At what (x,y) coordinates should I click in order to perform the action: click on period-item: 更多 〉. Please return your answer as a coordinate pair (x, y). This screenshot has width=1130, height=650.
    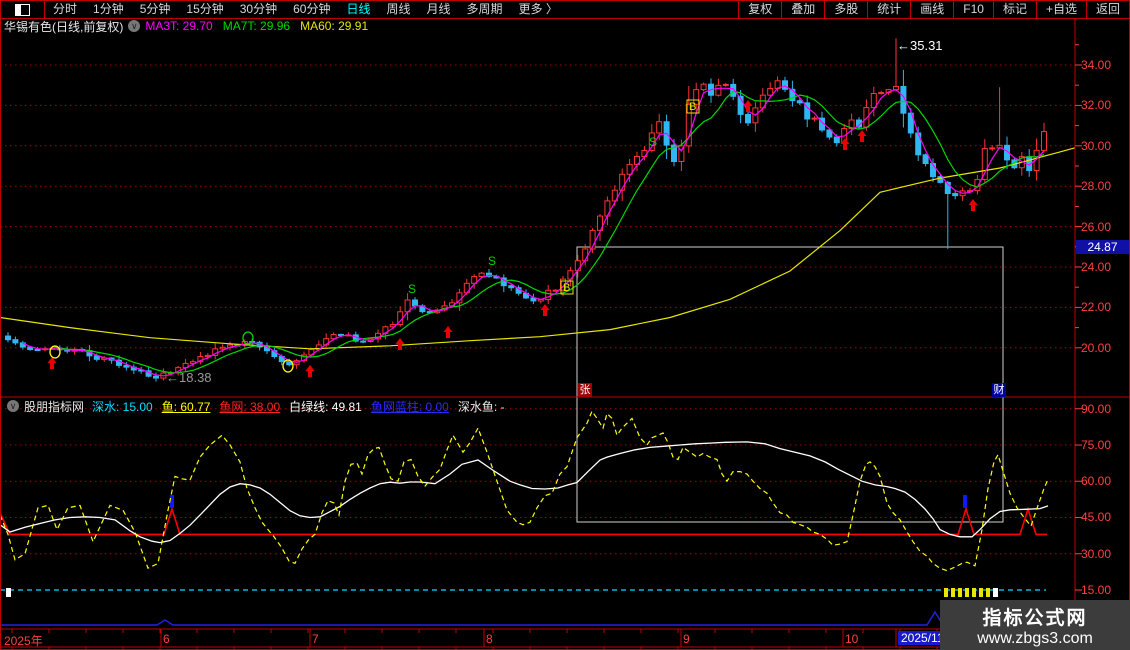
    Looking at the image, I should click on (538, 9).